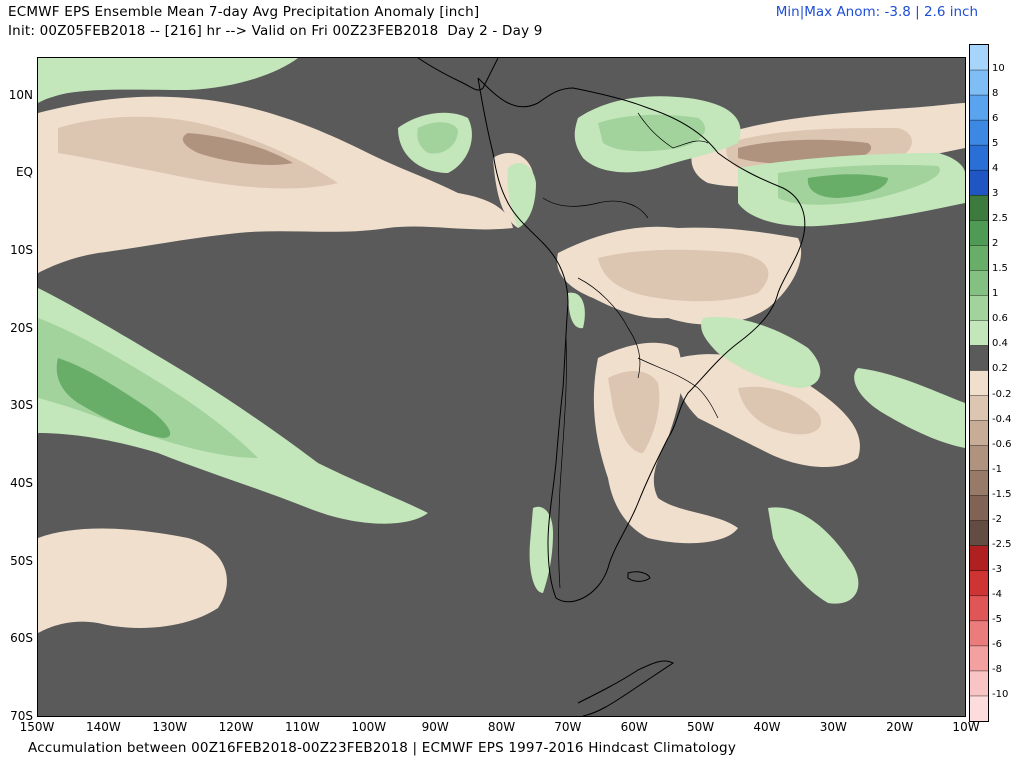 The height and width of the screenshot is (768, 1024). What do you see at coordinates (966, 727) in the screenshot?
I see `lon-label-10w: 10W` at bounding box center [966, 727].